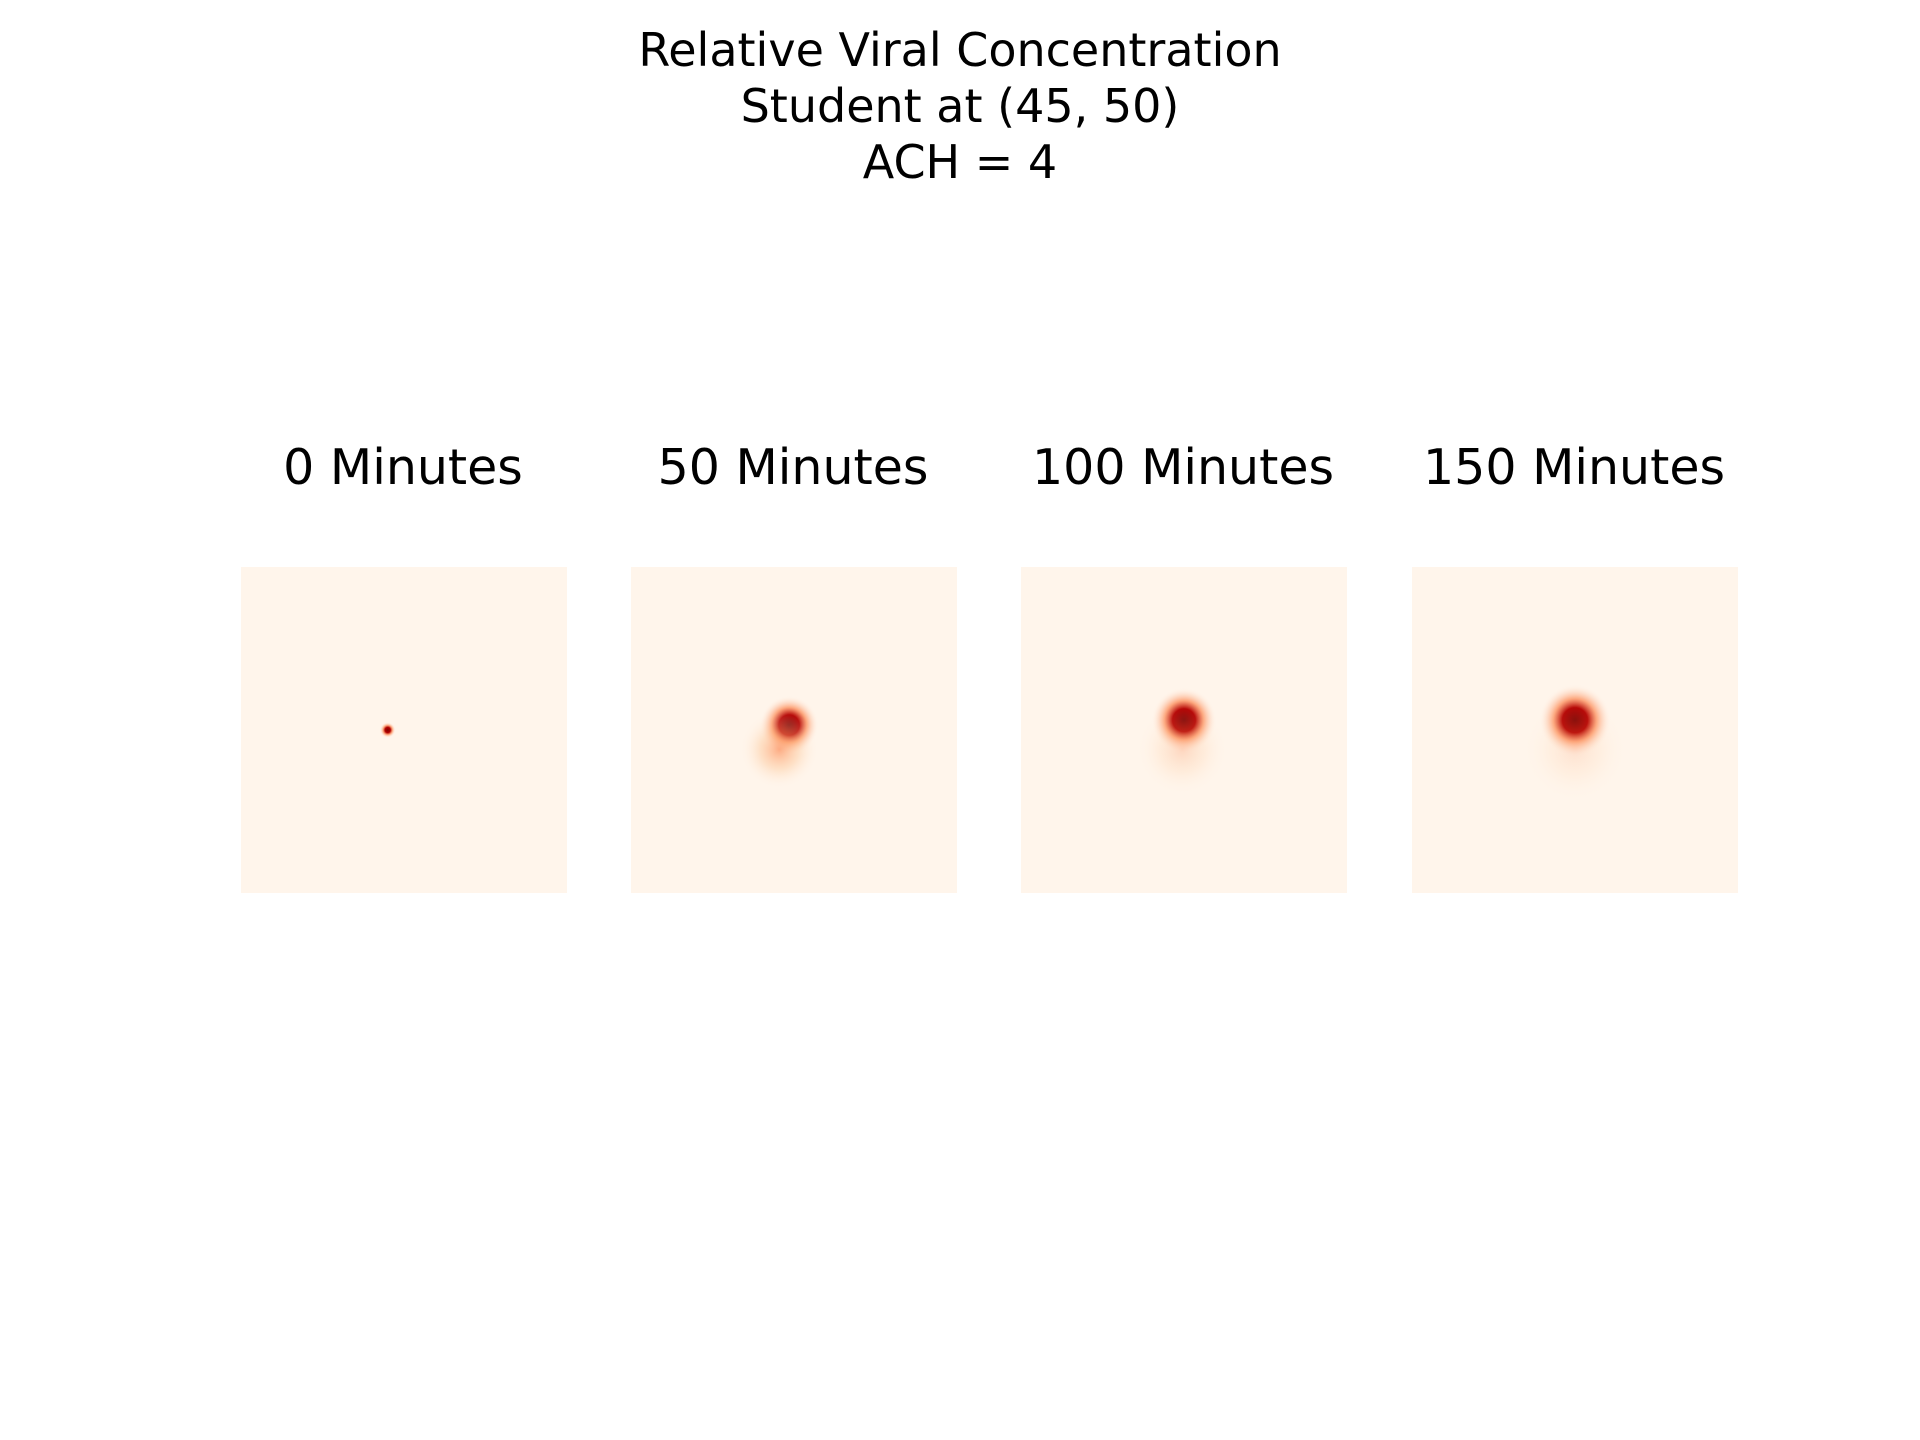 This screenshot has width=1920, height=1440. What do you see at coordinates (960, 162) in the screenshot?
I see `chart-title-line-3: ACH = 4` at bounding box center [960, 162].